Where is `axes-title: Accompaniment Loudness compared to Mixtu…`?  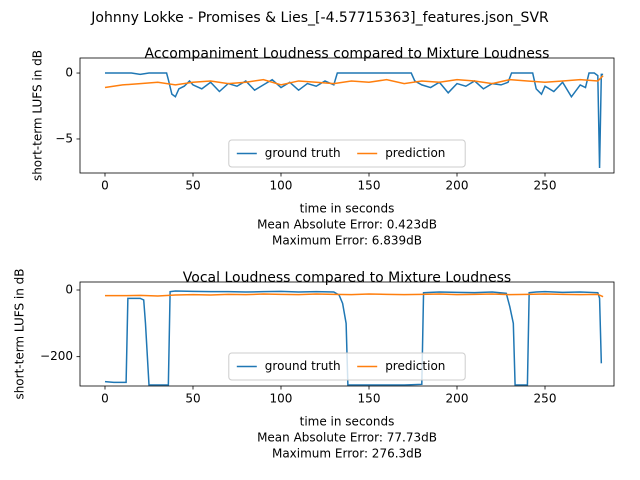
axes-title: Accompaniment Loudness compared to Mixtu… is located at coordinates (347, 54).